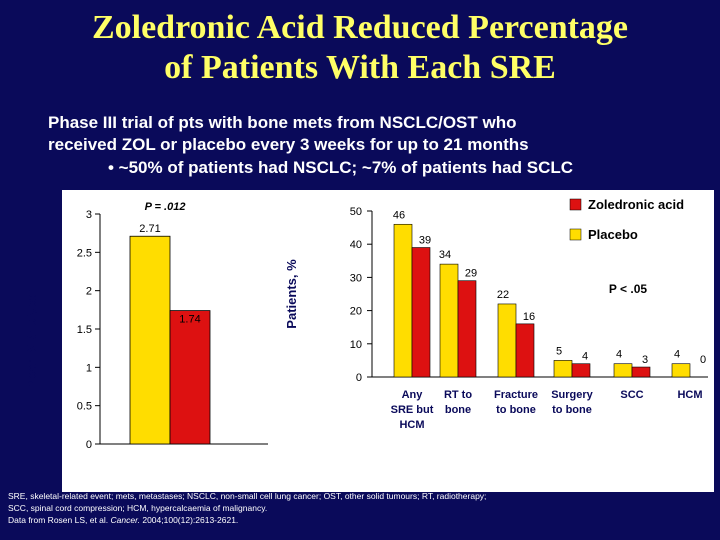 The image size is (720, 540). What do you see at coordinates (89, 445) in the screenshot?
I see `chart1-y-tick-label: 0` at bounding box center [89, 445].